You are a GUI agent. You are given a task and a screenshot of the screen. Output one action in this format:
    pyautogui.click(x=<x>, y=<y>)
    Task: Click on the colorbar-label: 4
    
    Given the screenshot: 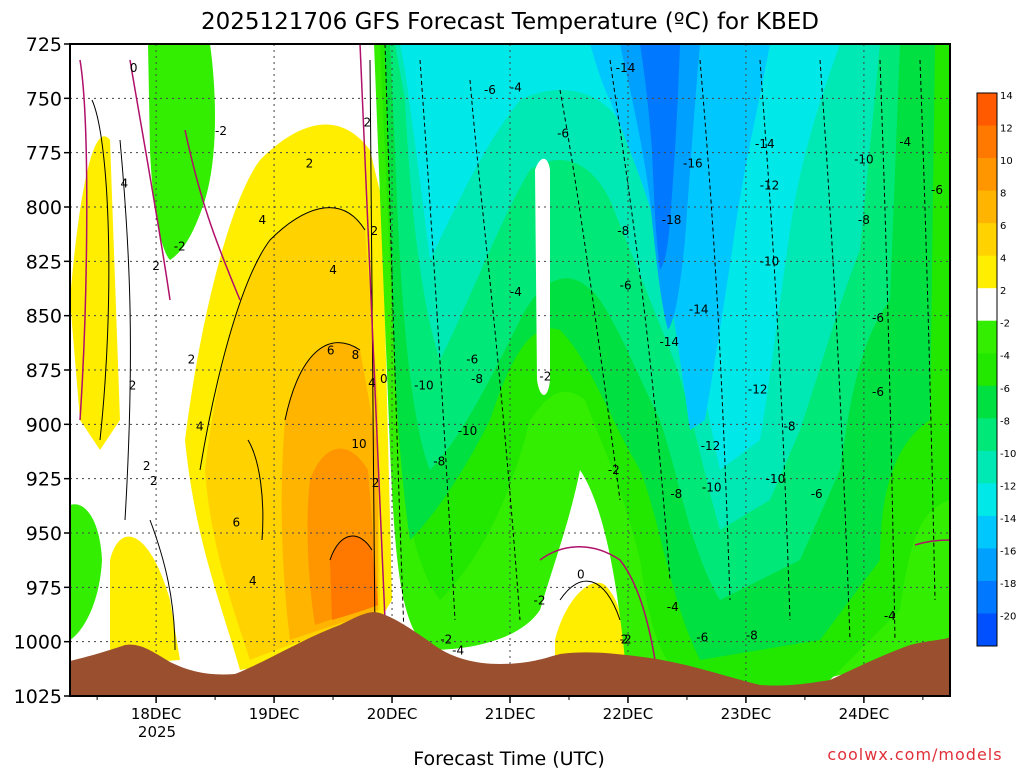 What is the action you would take?
    pyautogui.click(x=1003, y=259)
    